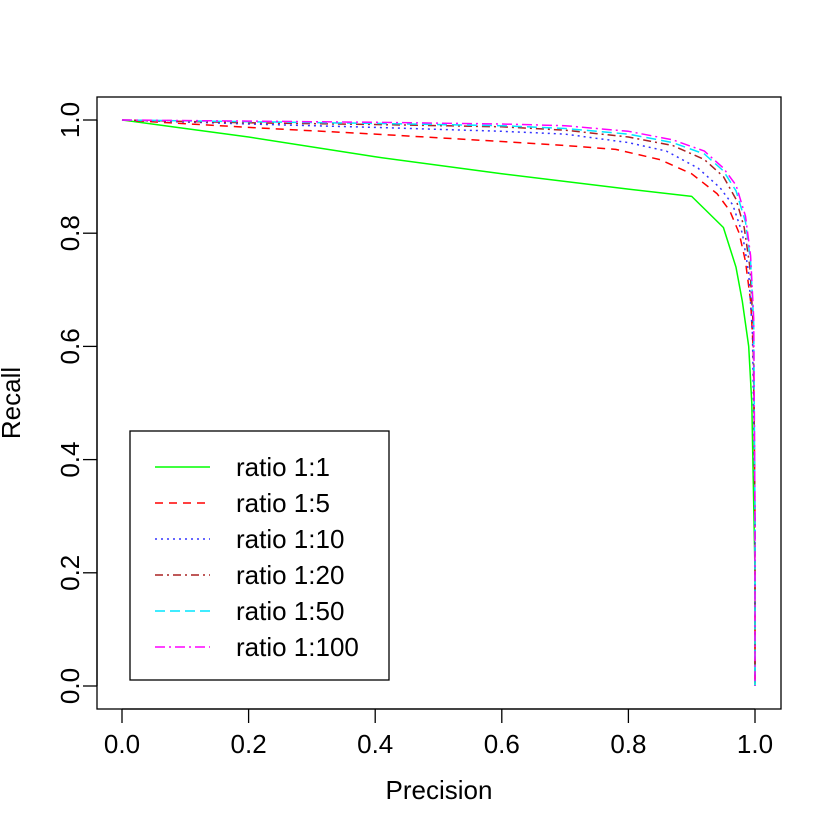  Describe the element at coordinates (290, 611) in the screenshot. I see `legend-label-5: ratio 1:50` at that location.